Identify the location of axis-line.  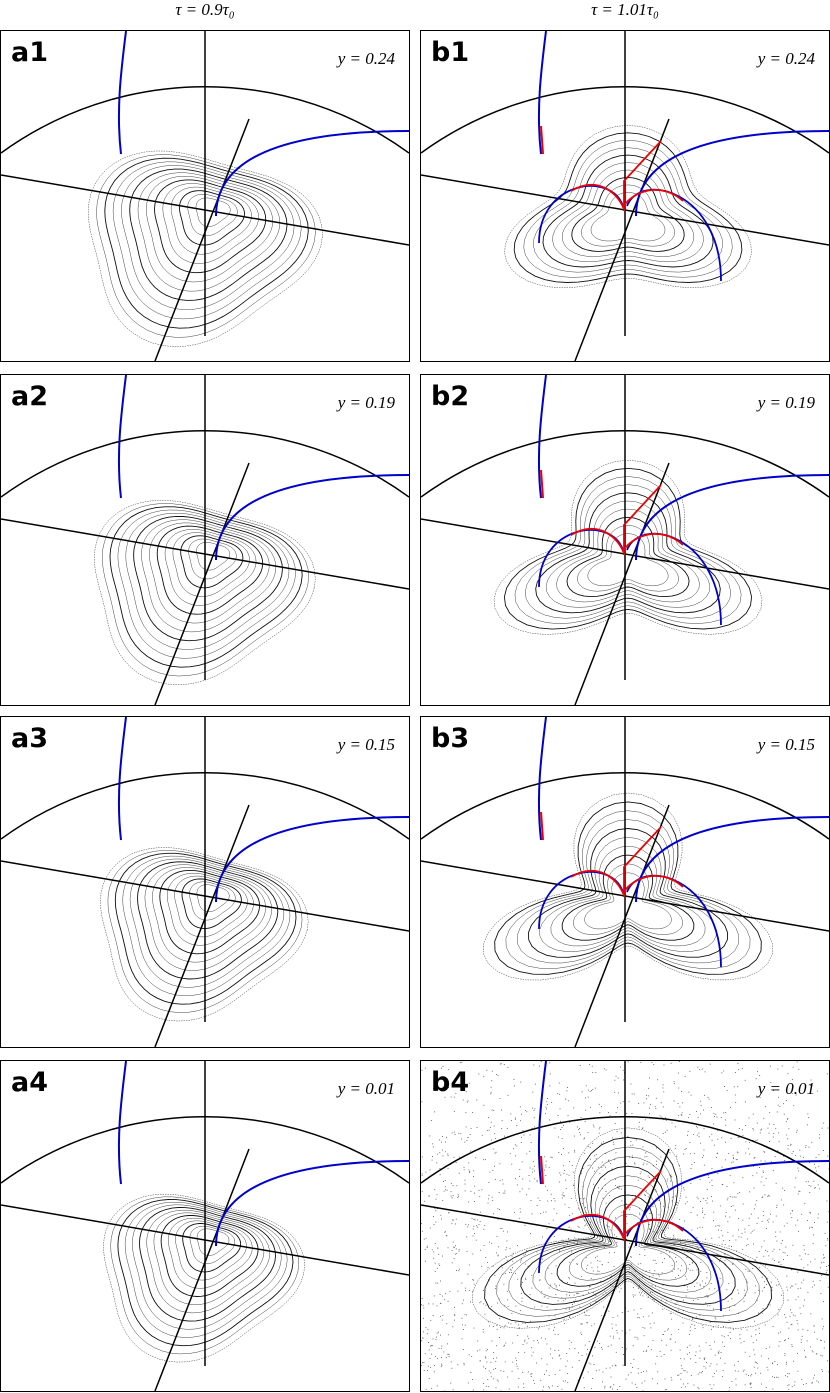
(622, 1269).